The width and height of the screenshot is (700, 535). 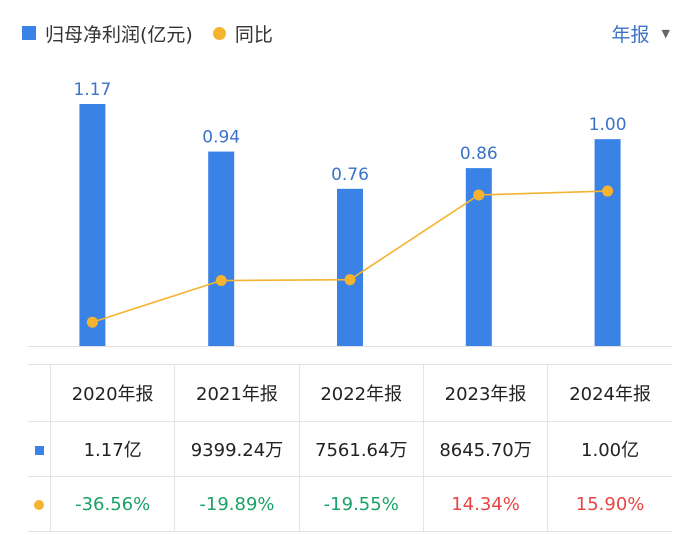 I want to click on bar-series-icon, so click(x=39, y=450).